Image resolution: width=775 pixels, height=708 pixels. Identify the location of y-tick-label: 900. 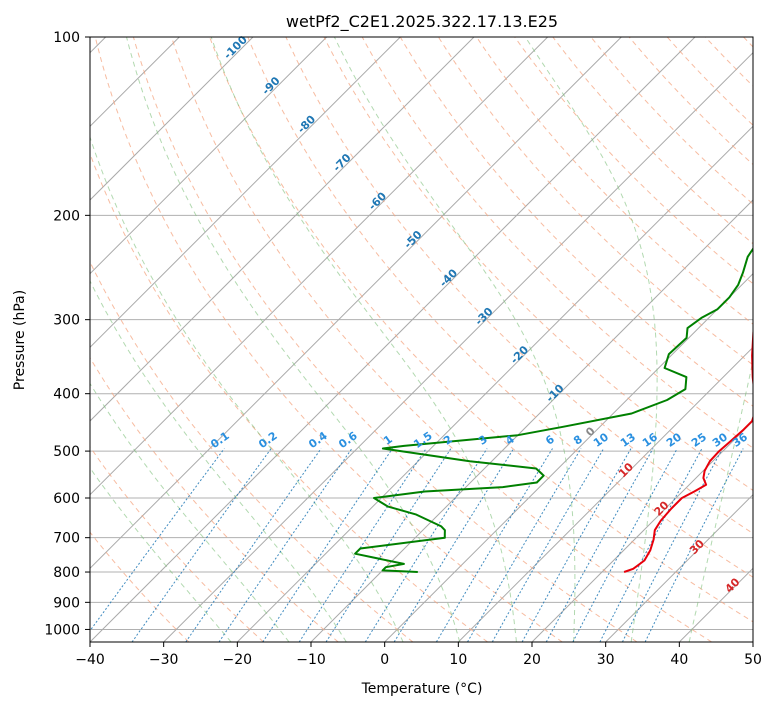
(66, 603).